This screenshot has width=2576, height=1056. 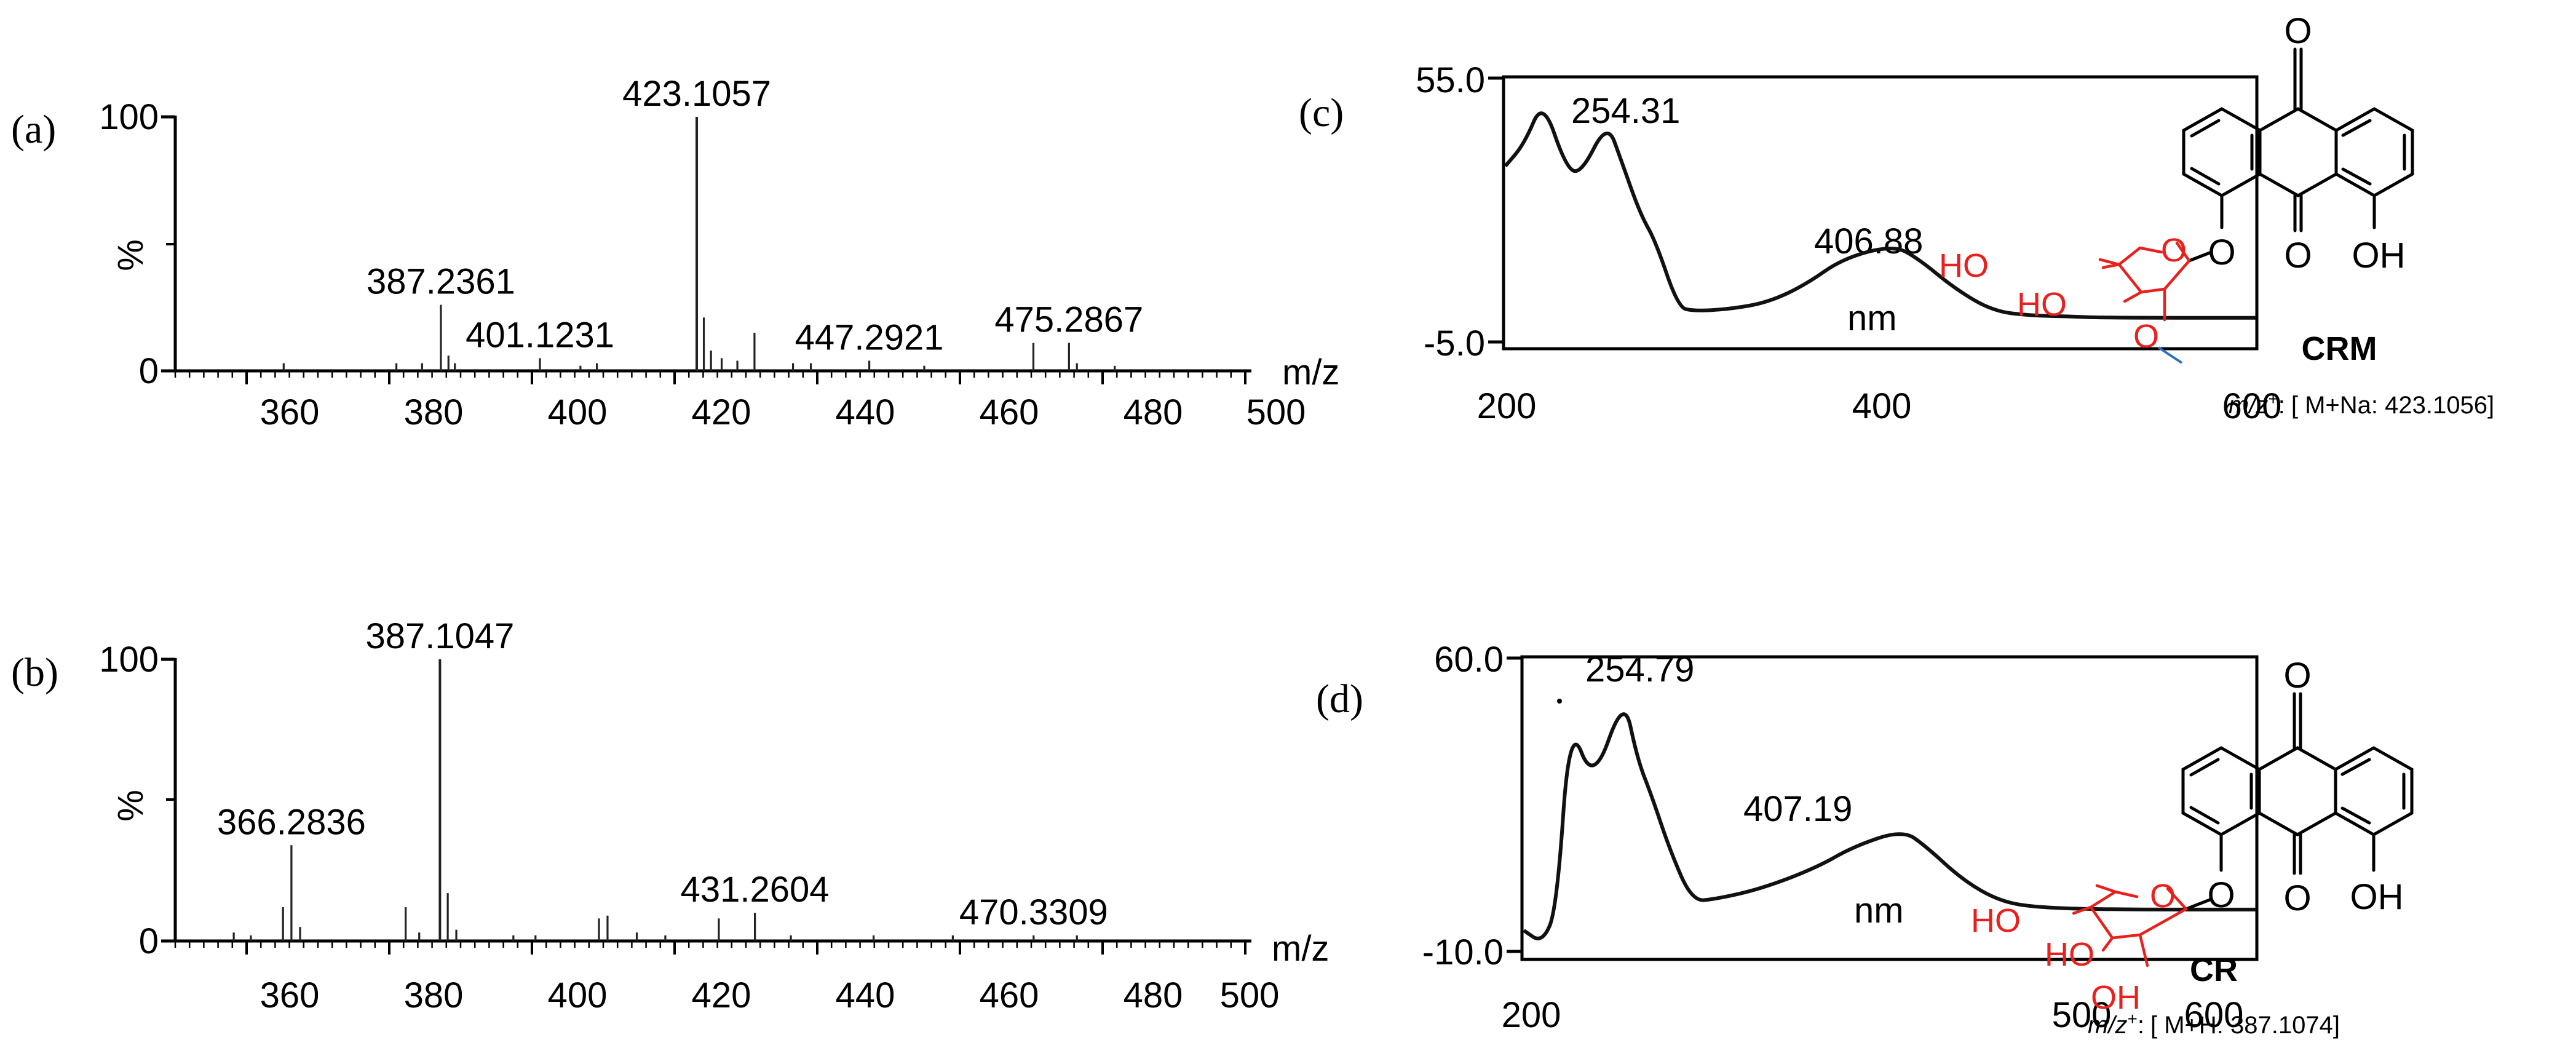 I want to click on uv-c-frame, so click(x=1880, y=213).